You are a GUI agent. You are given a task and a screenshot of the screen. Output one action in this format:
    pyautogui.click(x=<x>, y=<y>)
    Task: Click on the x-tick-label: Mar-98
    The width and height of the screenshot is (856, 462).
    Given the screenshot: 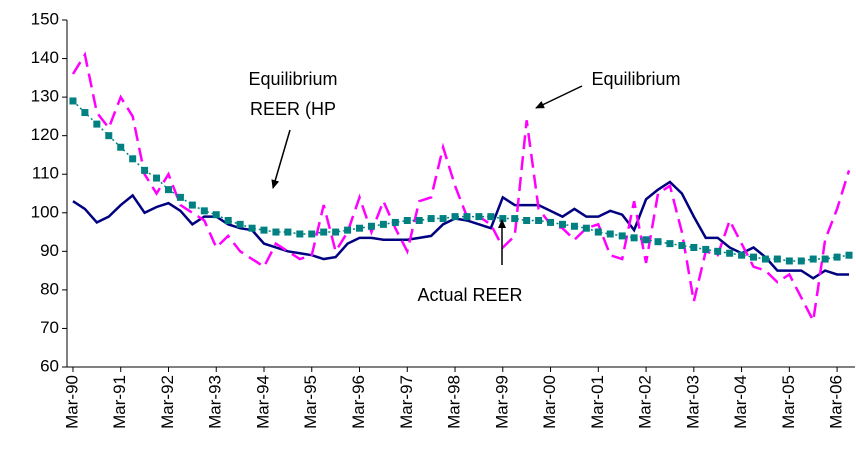 What is the action you would take?
    pyautogui.click(x=454, y=402)
    